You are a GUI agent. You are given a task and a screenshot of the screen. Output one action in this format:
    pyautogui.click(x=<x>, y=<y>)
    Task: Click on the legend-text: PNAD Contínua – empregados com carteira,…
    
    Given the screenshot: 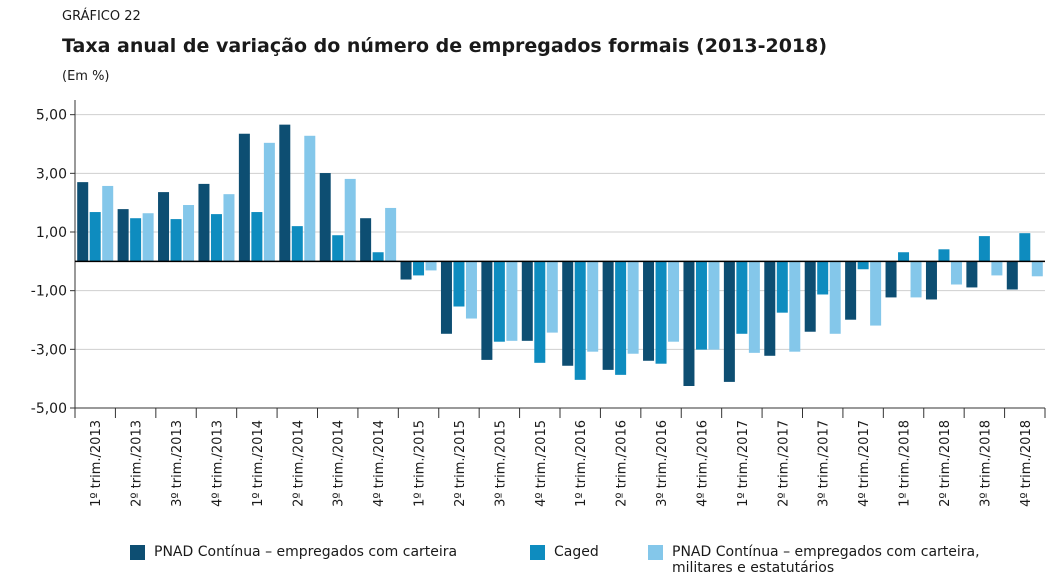 What is the action you would take?
    pyautogui.click(x=826, y=560)
    